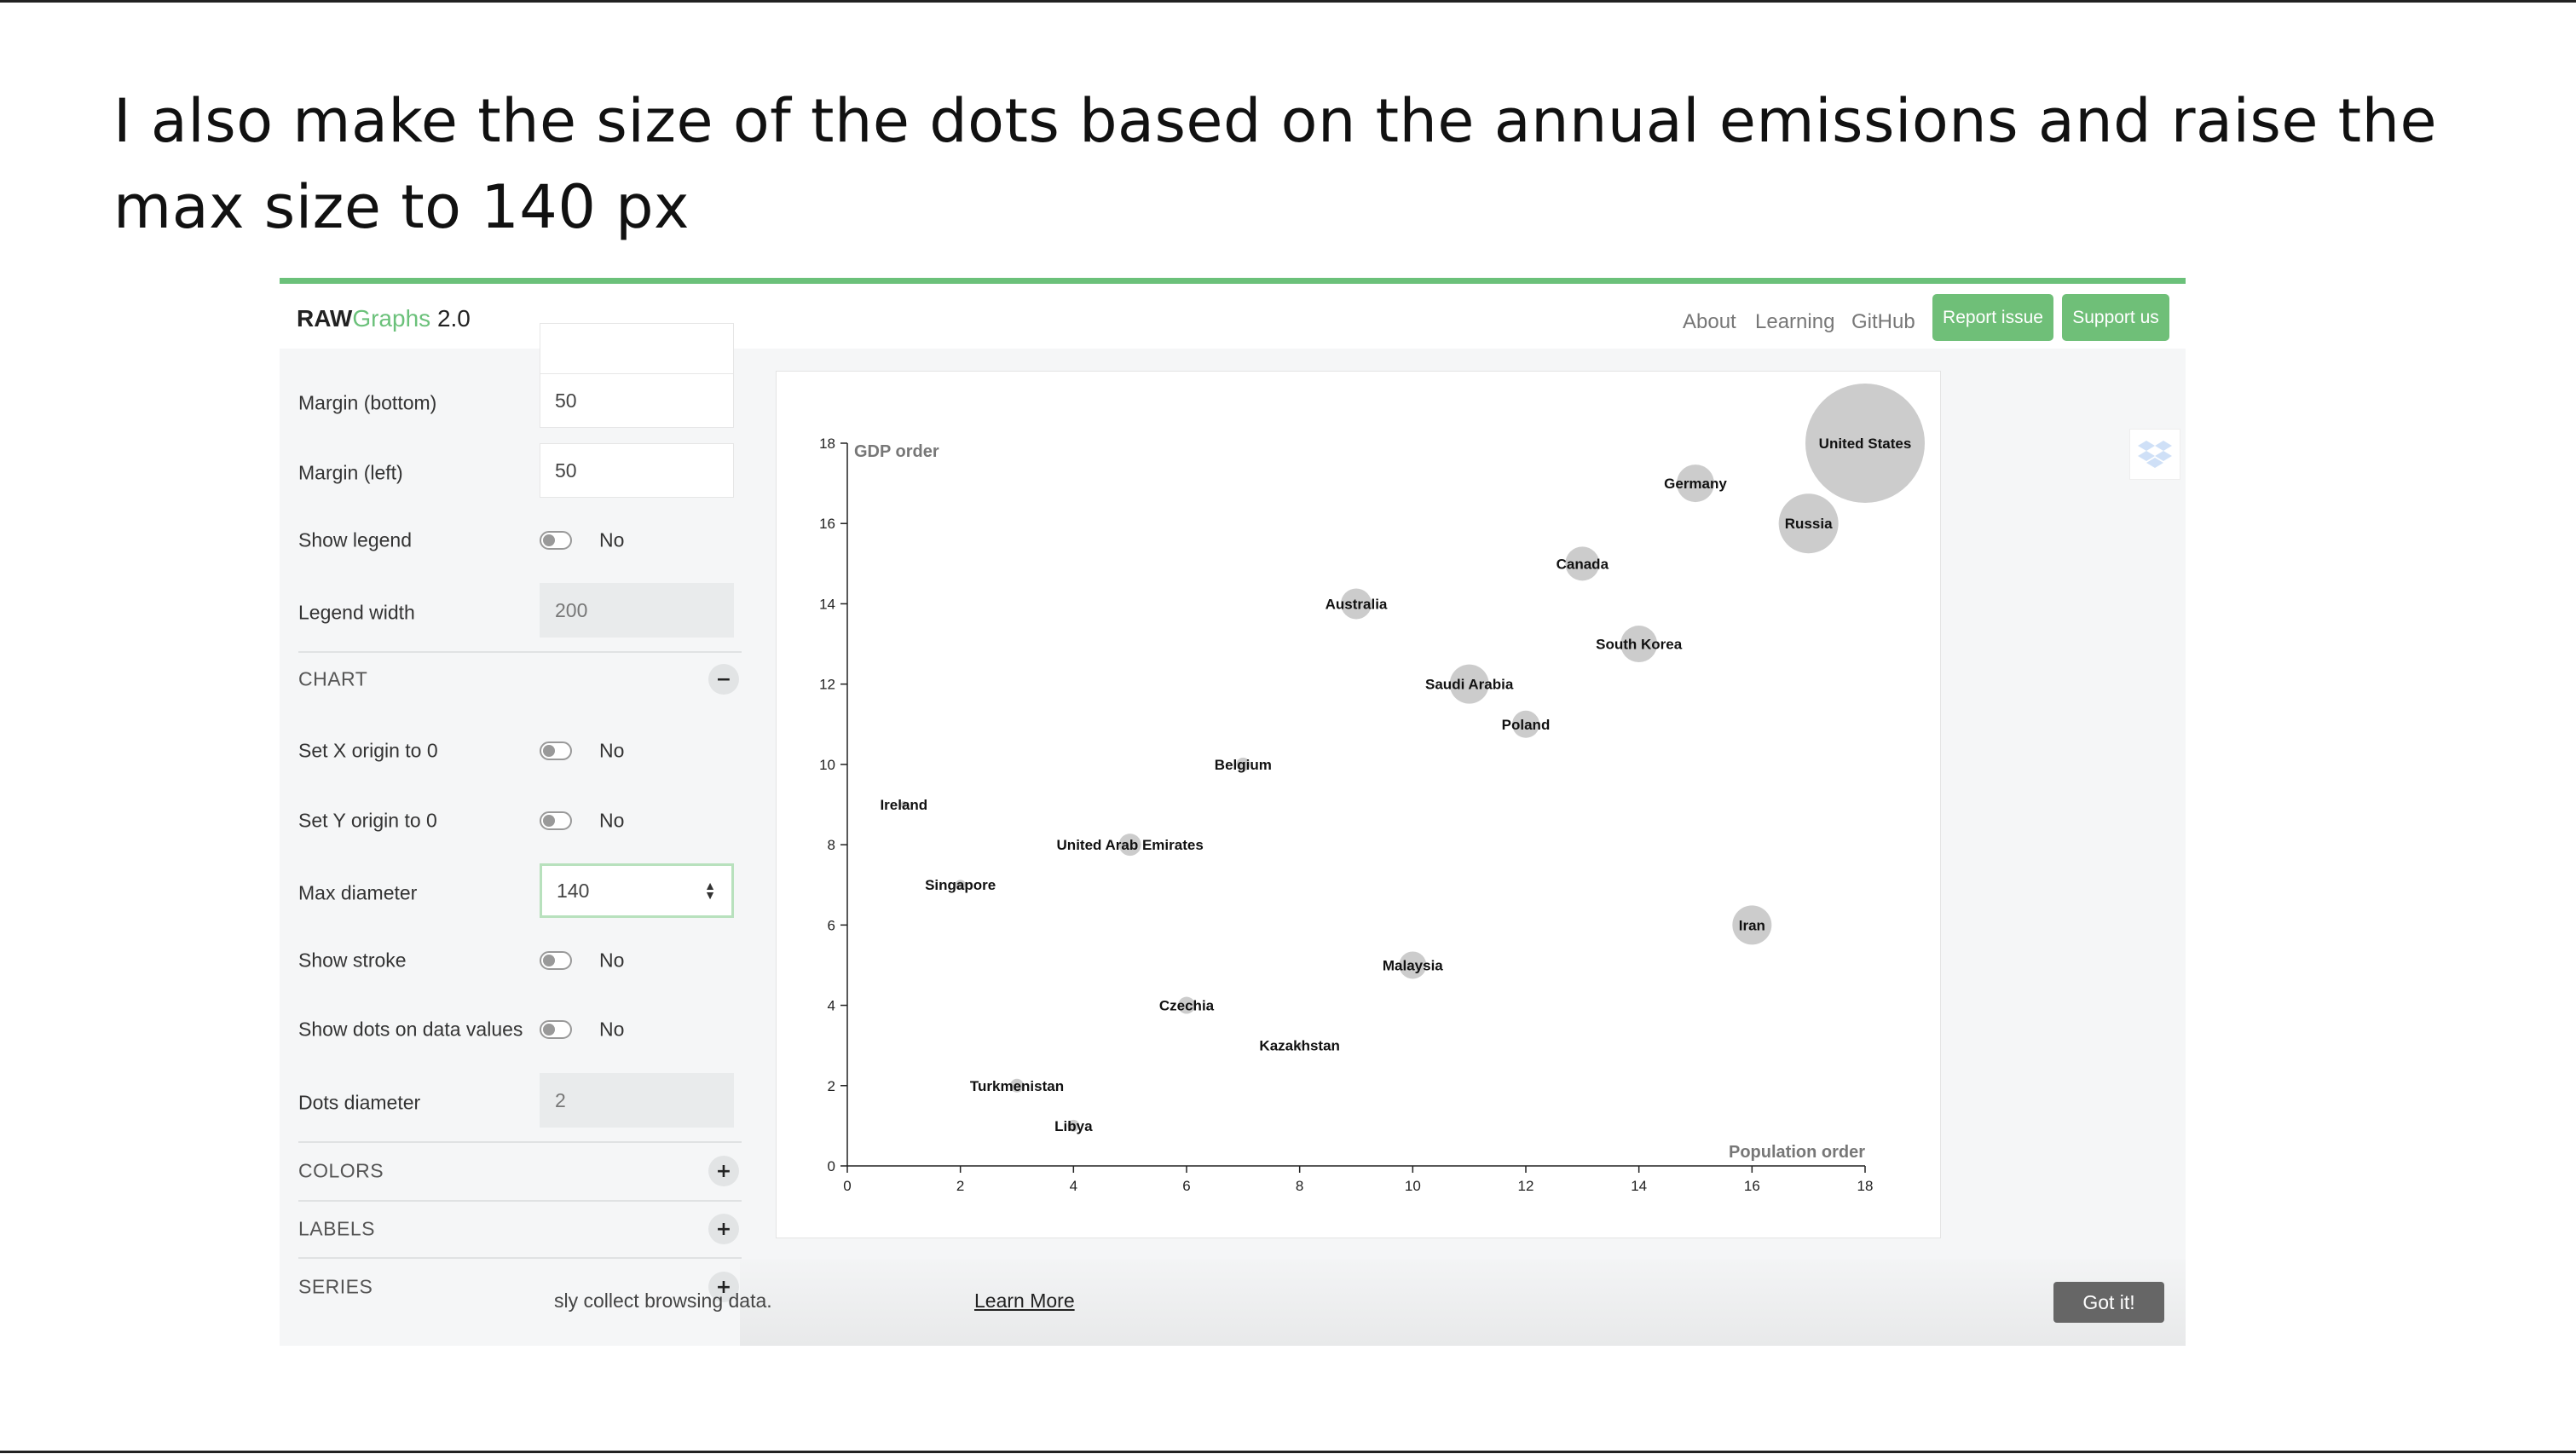 This screenshot has height=1454, width=2576. What do you see at coordinates (520, 679) in the screenshot?
I see `chart-section-header: CHART −` at bounding box center [520, 679].